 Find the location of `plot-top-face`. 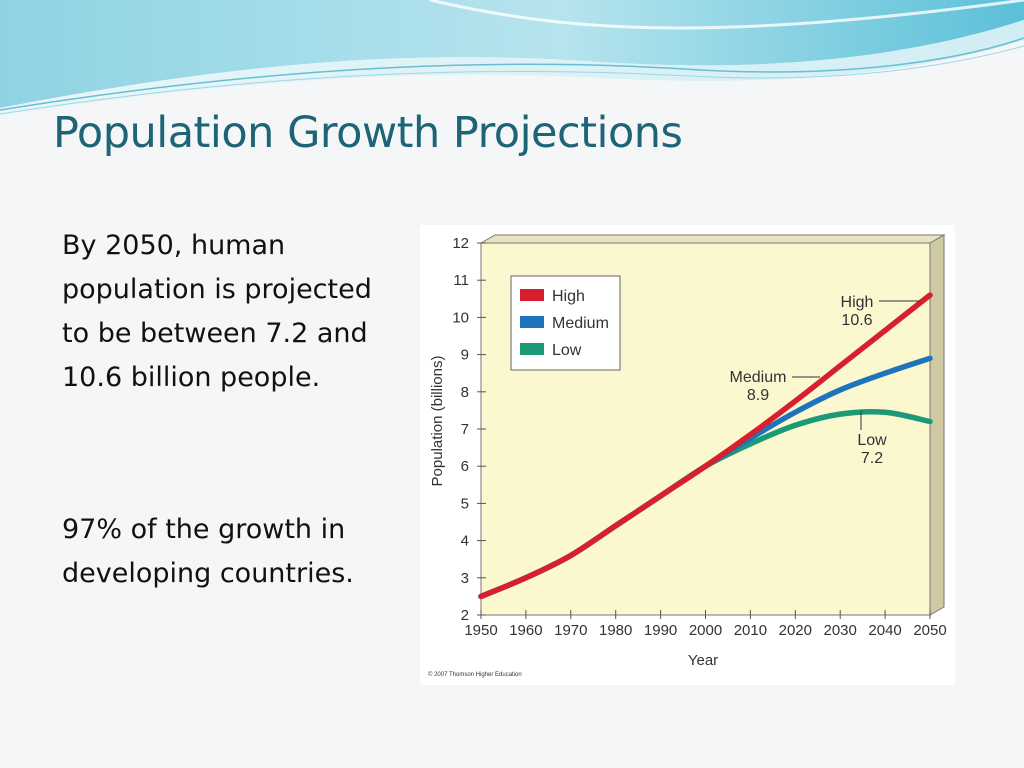

plot-top-face is located at coordinates (712, 239).